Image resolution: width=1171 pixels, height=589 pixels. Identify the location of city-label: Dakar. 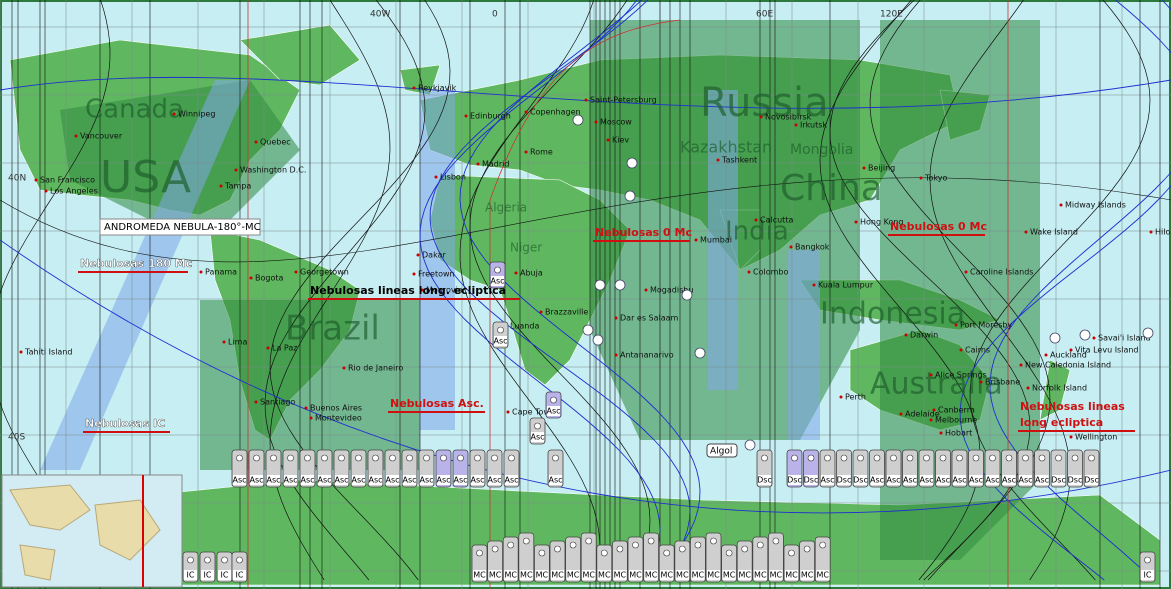
(434, 255).